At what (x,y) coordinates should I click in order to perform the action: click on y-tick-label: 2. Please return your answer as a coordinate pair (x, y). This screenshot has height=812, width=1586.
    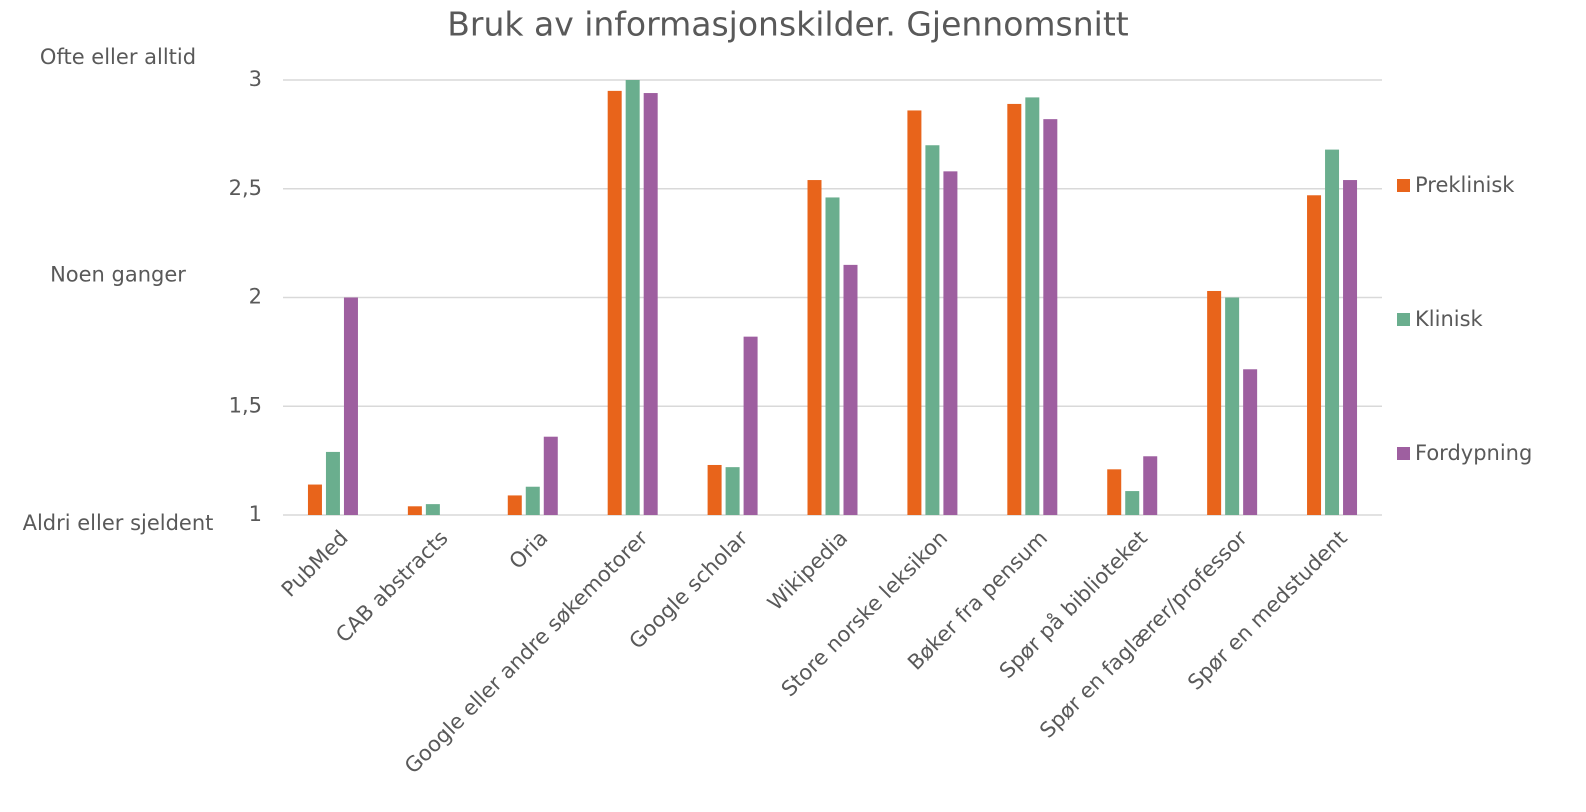
    Looking at the image, I should click on (255, 297).